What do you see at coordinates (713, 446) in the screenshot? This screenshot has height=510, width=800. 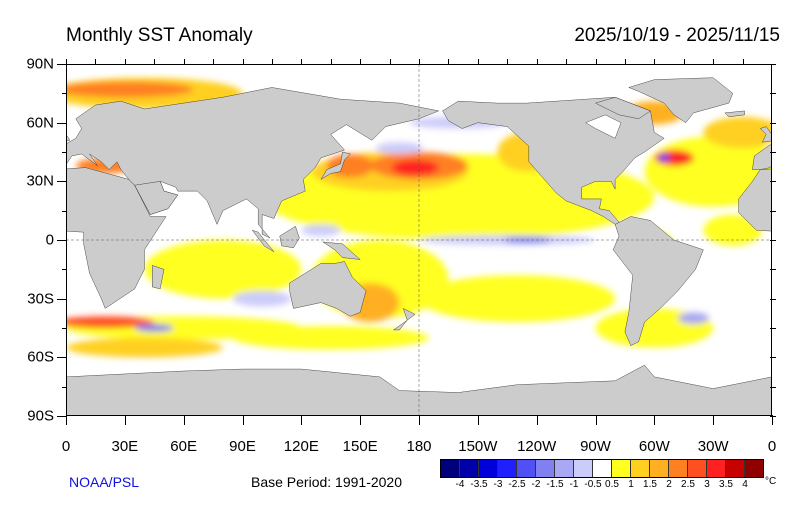 I see `lon-label: 30W` at bounding box center [713, 446].